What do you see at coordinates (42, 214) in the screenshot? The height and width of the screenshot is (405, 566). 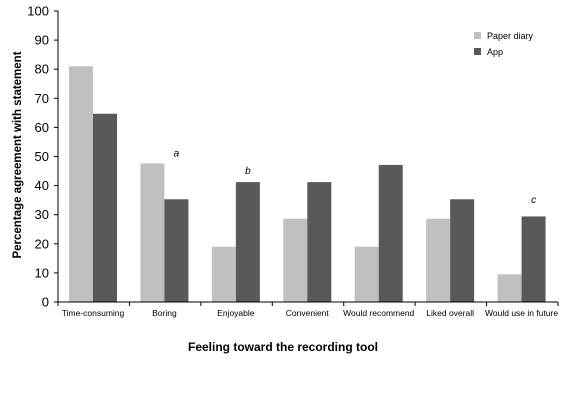 I see `y-tick-label: 30` at bounding box center [42, 214].